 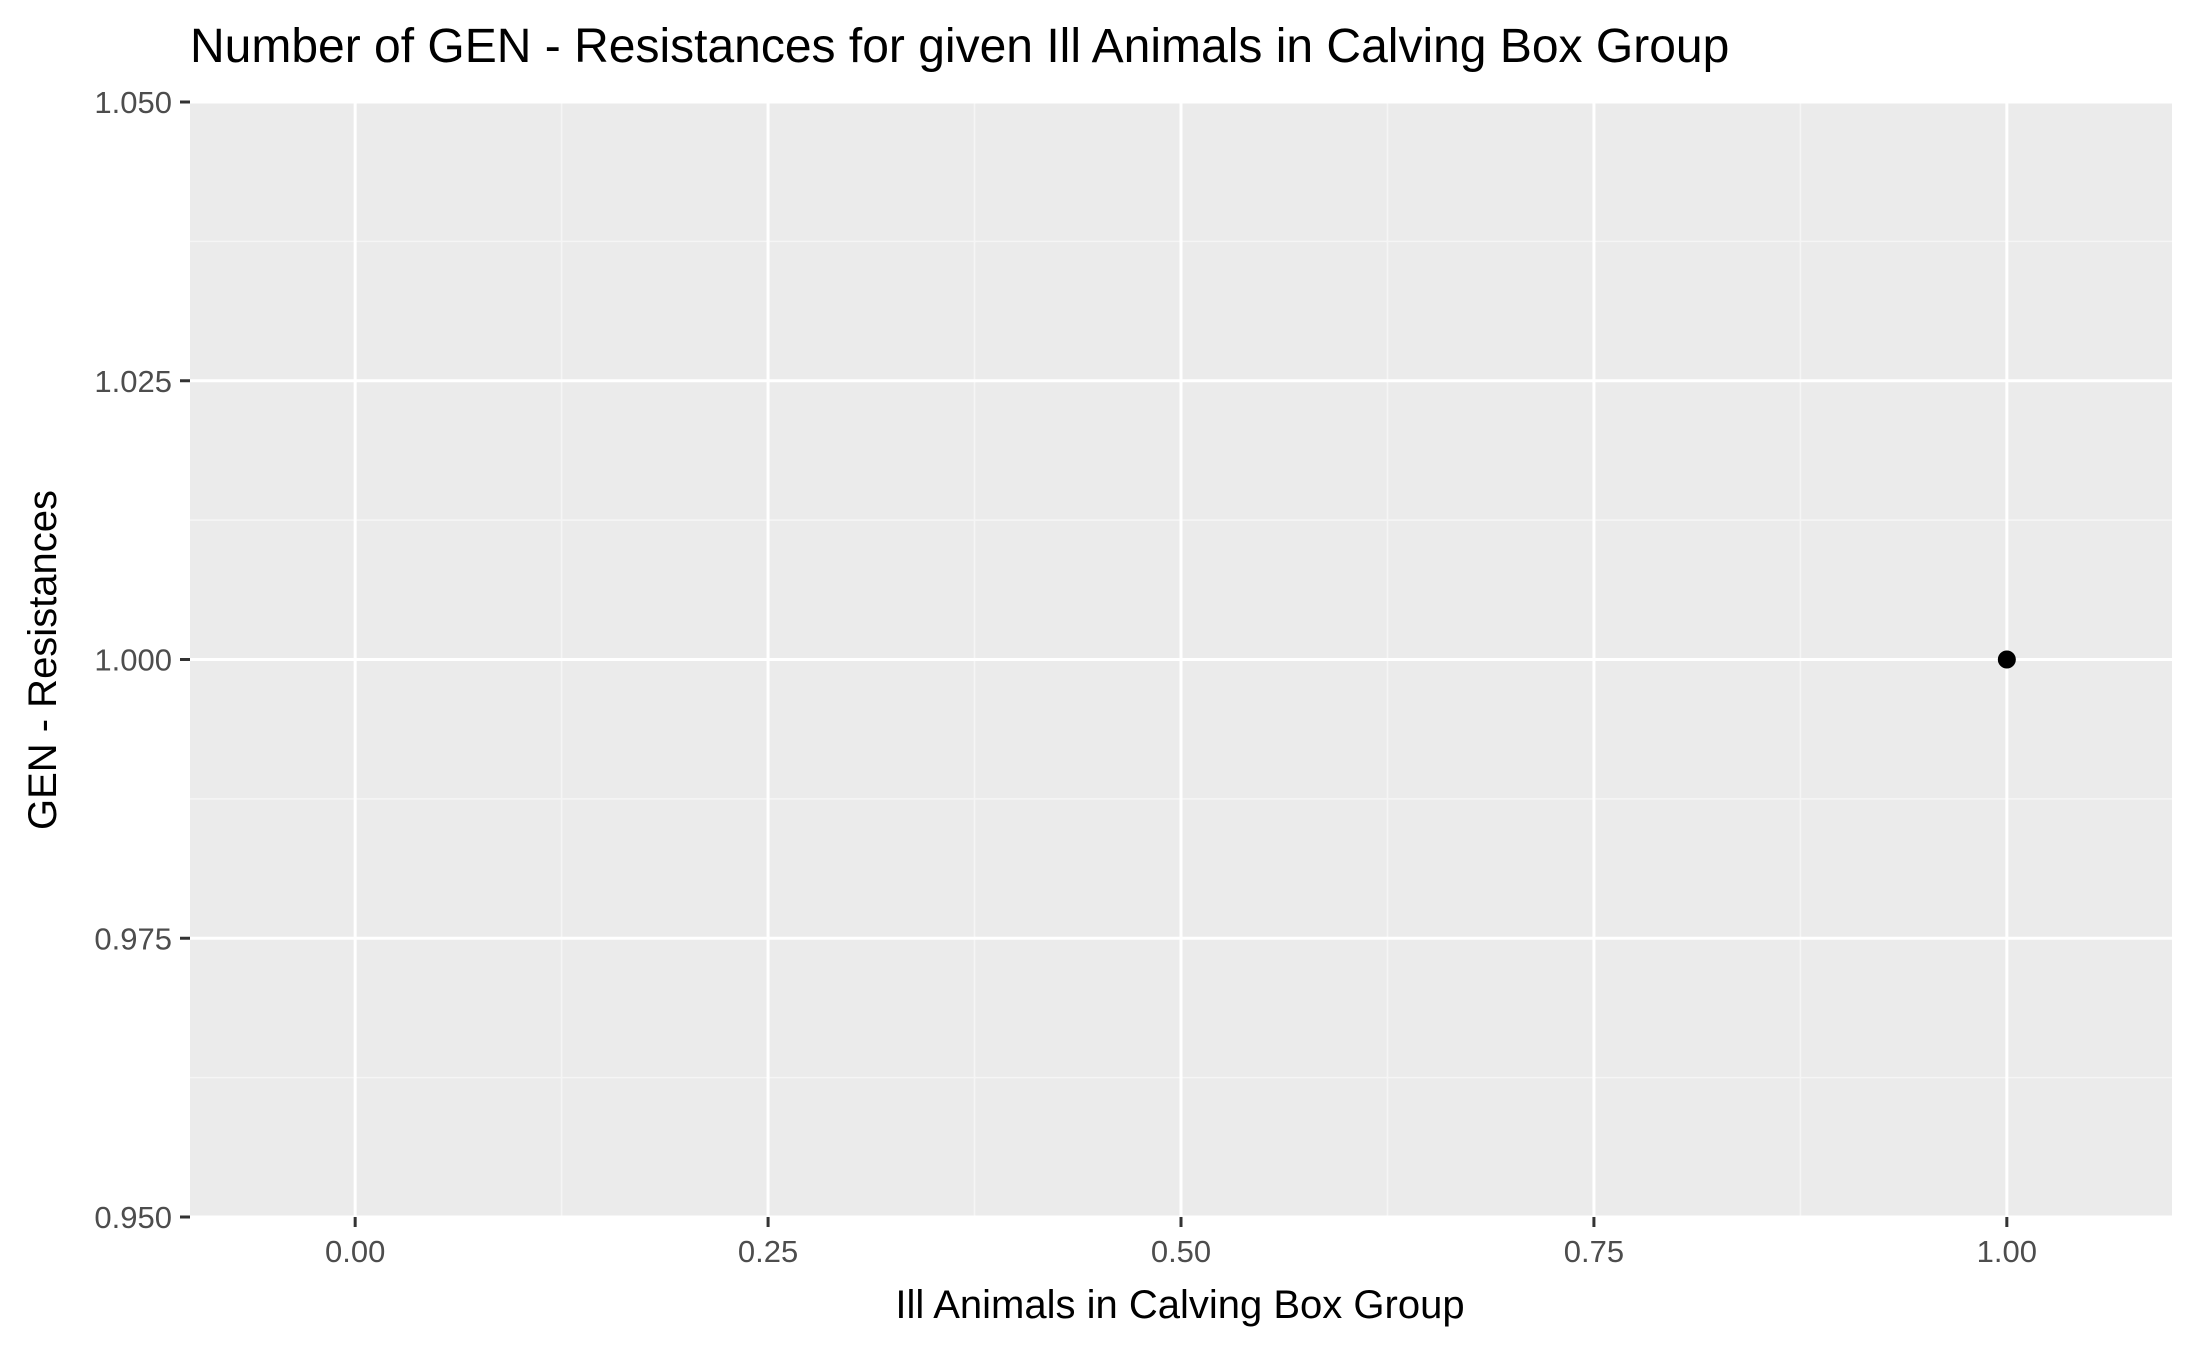 I want to click on y-tick-label: 1.050, so click(x=133, y=102).